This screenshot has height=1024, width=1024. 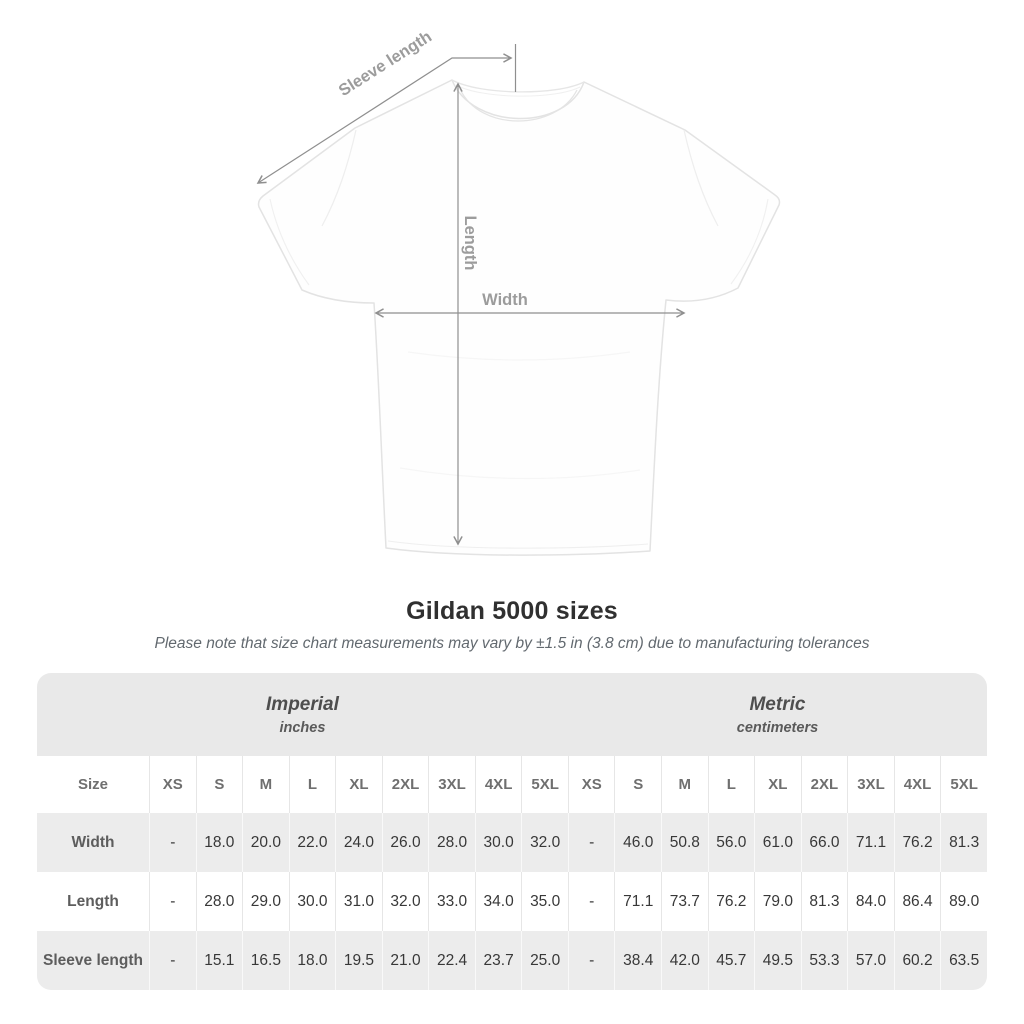 I want to click on measurement-value: 73.7, so click(x=684, y=901).